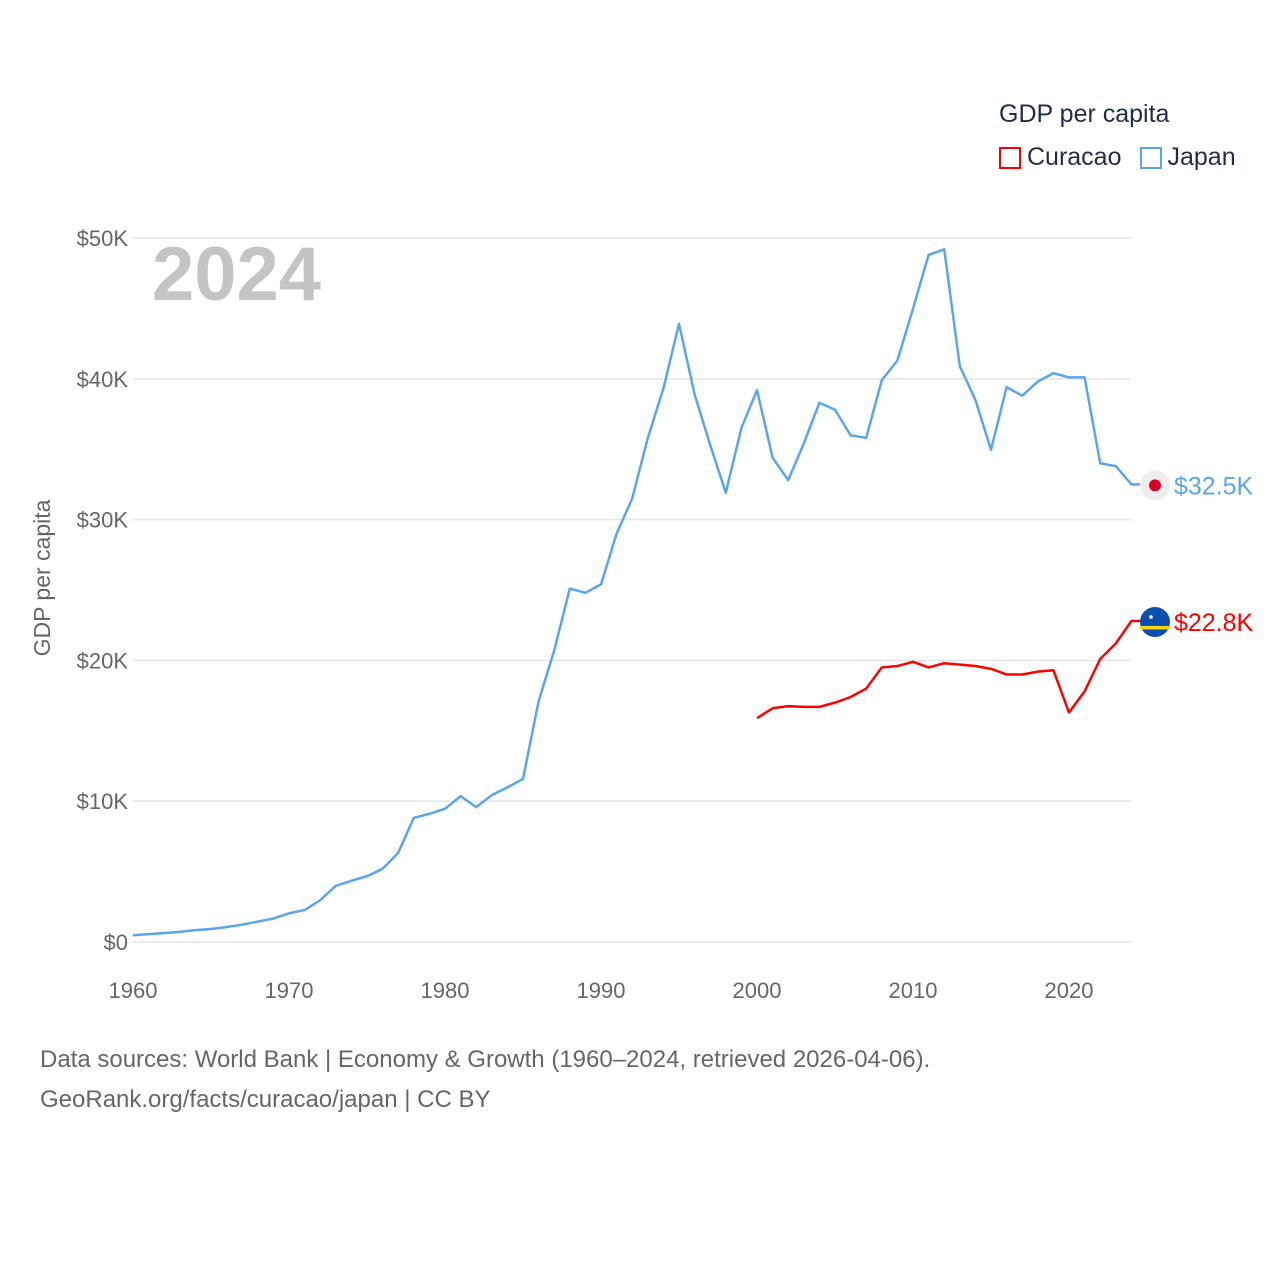 This screenshot has height=1280, width=1280. Describe the element at coordinates (1155, 621) in the screenshot. I see `curacao-flag-icon` at that location.